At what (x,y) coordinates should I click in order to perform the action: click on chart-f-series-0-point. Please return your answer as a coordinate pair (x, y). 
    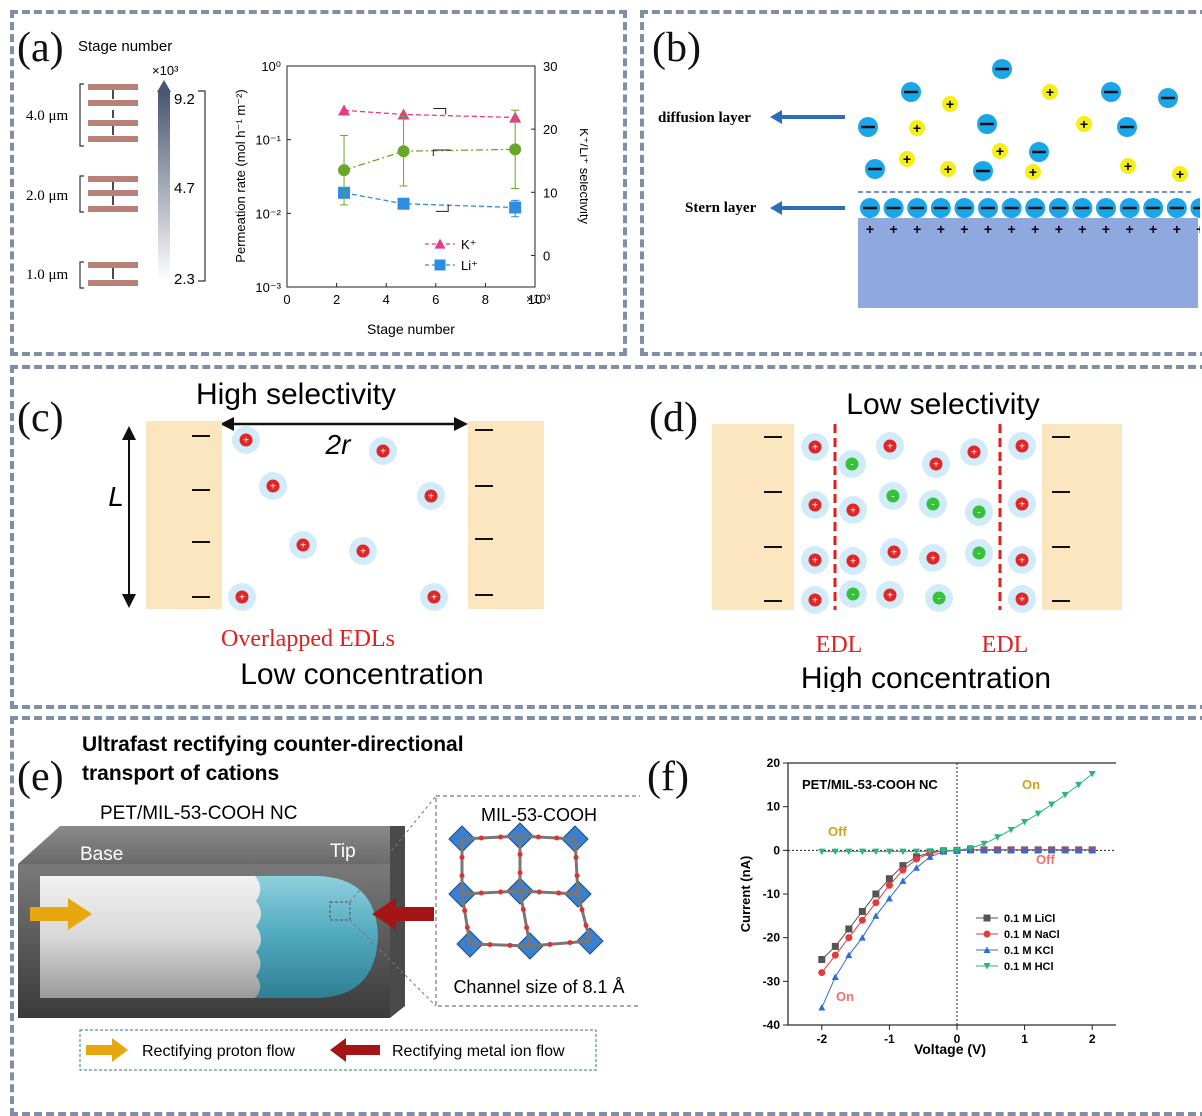
    Looking at the image, I should click on (849, 929).